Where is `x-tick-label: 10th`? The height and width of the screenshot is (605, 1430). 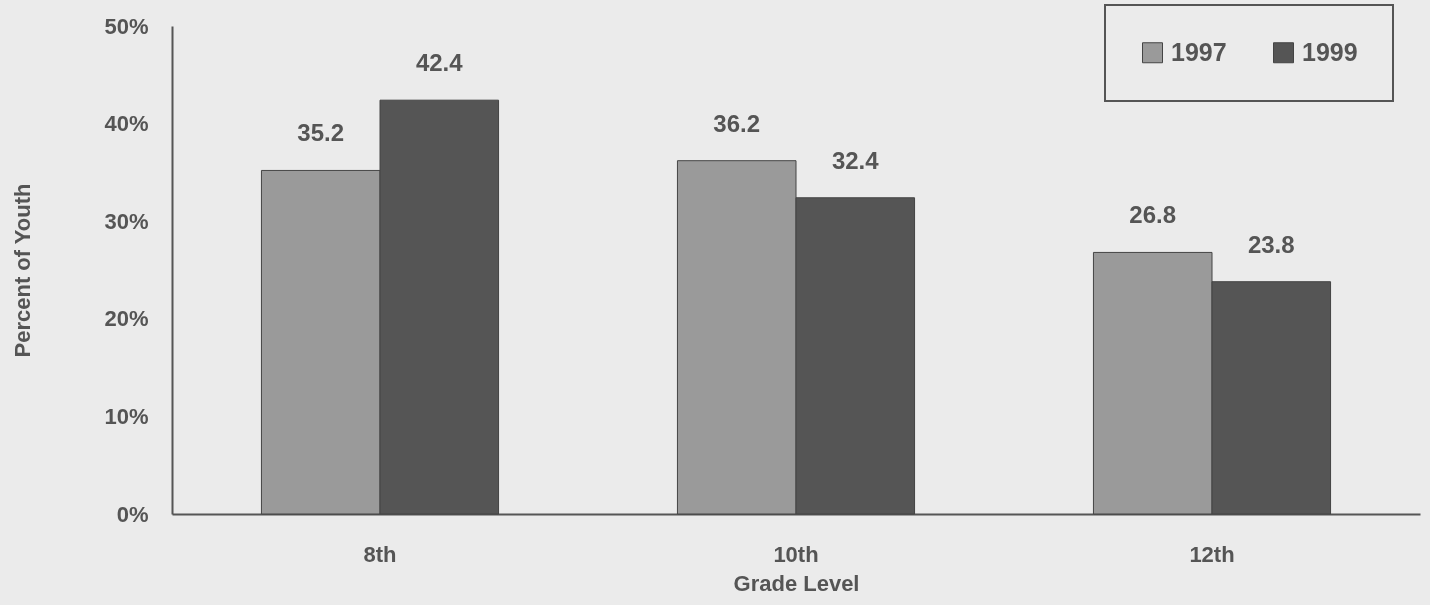
x-tick-label: 10th is located at coordinates (796, 554).